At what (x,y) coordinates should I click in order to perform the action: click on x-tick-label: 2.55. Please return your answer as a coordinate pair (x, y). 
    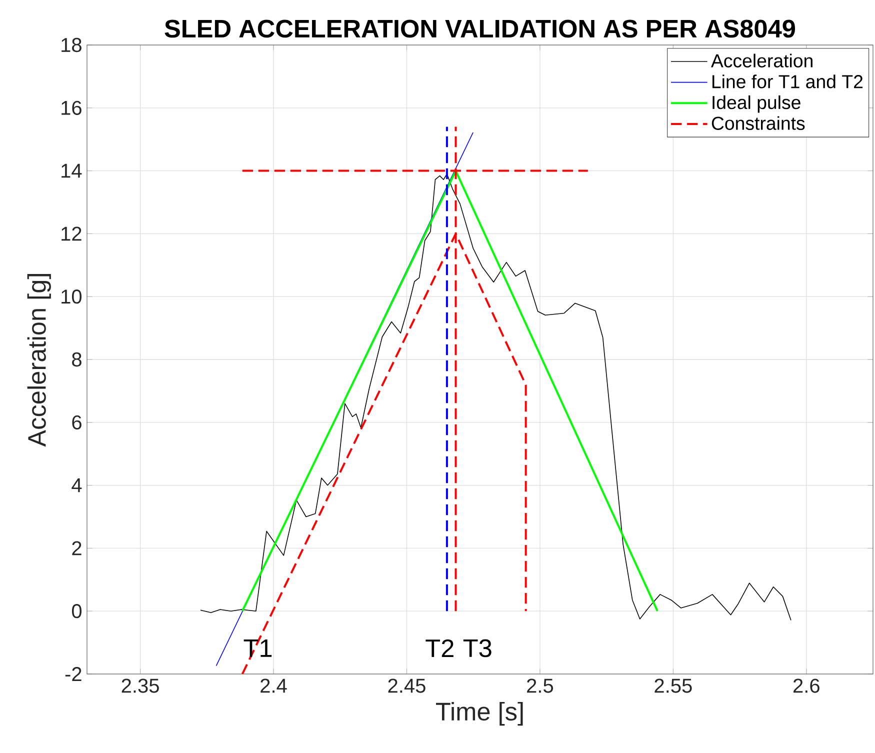
    Looking at the image, I should click on (673, 685).